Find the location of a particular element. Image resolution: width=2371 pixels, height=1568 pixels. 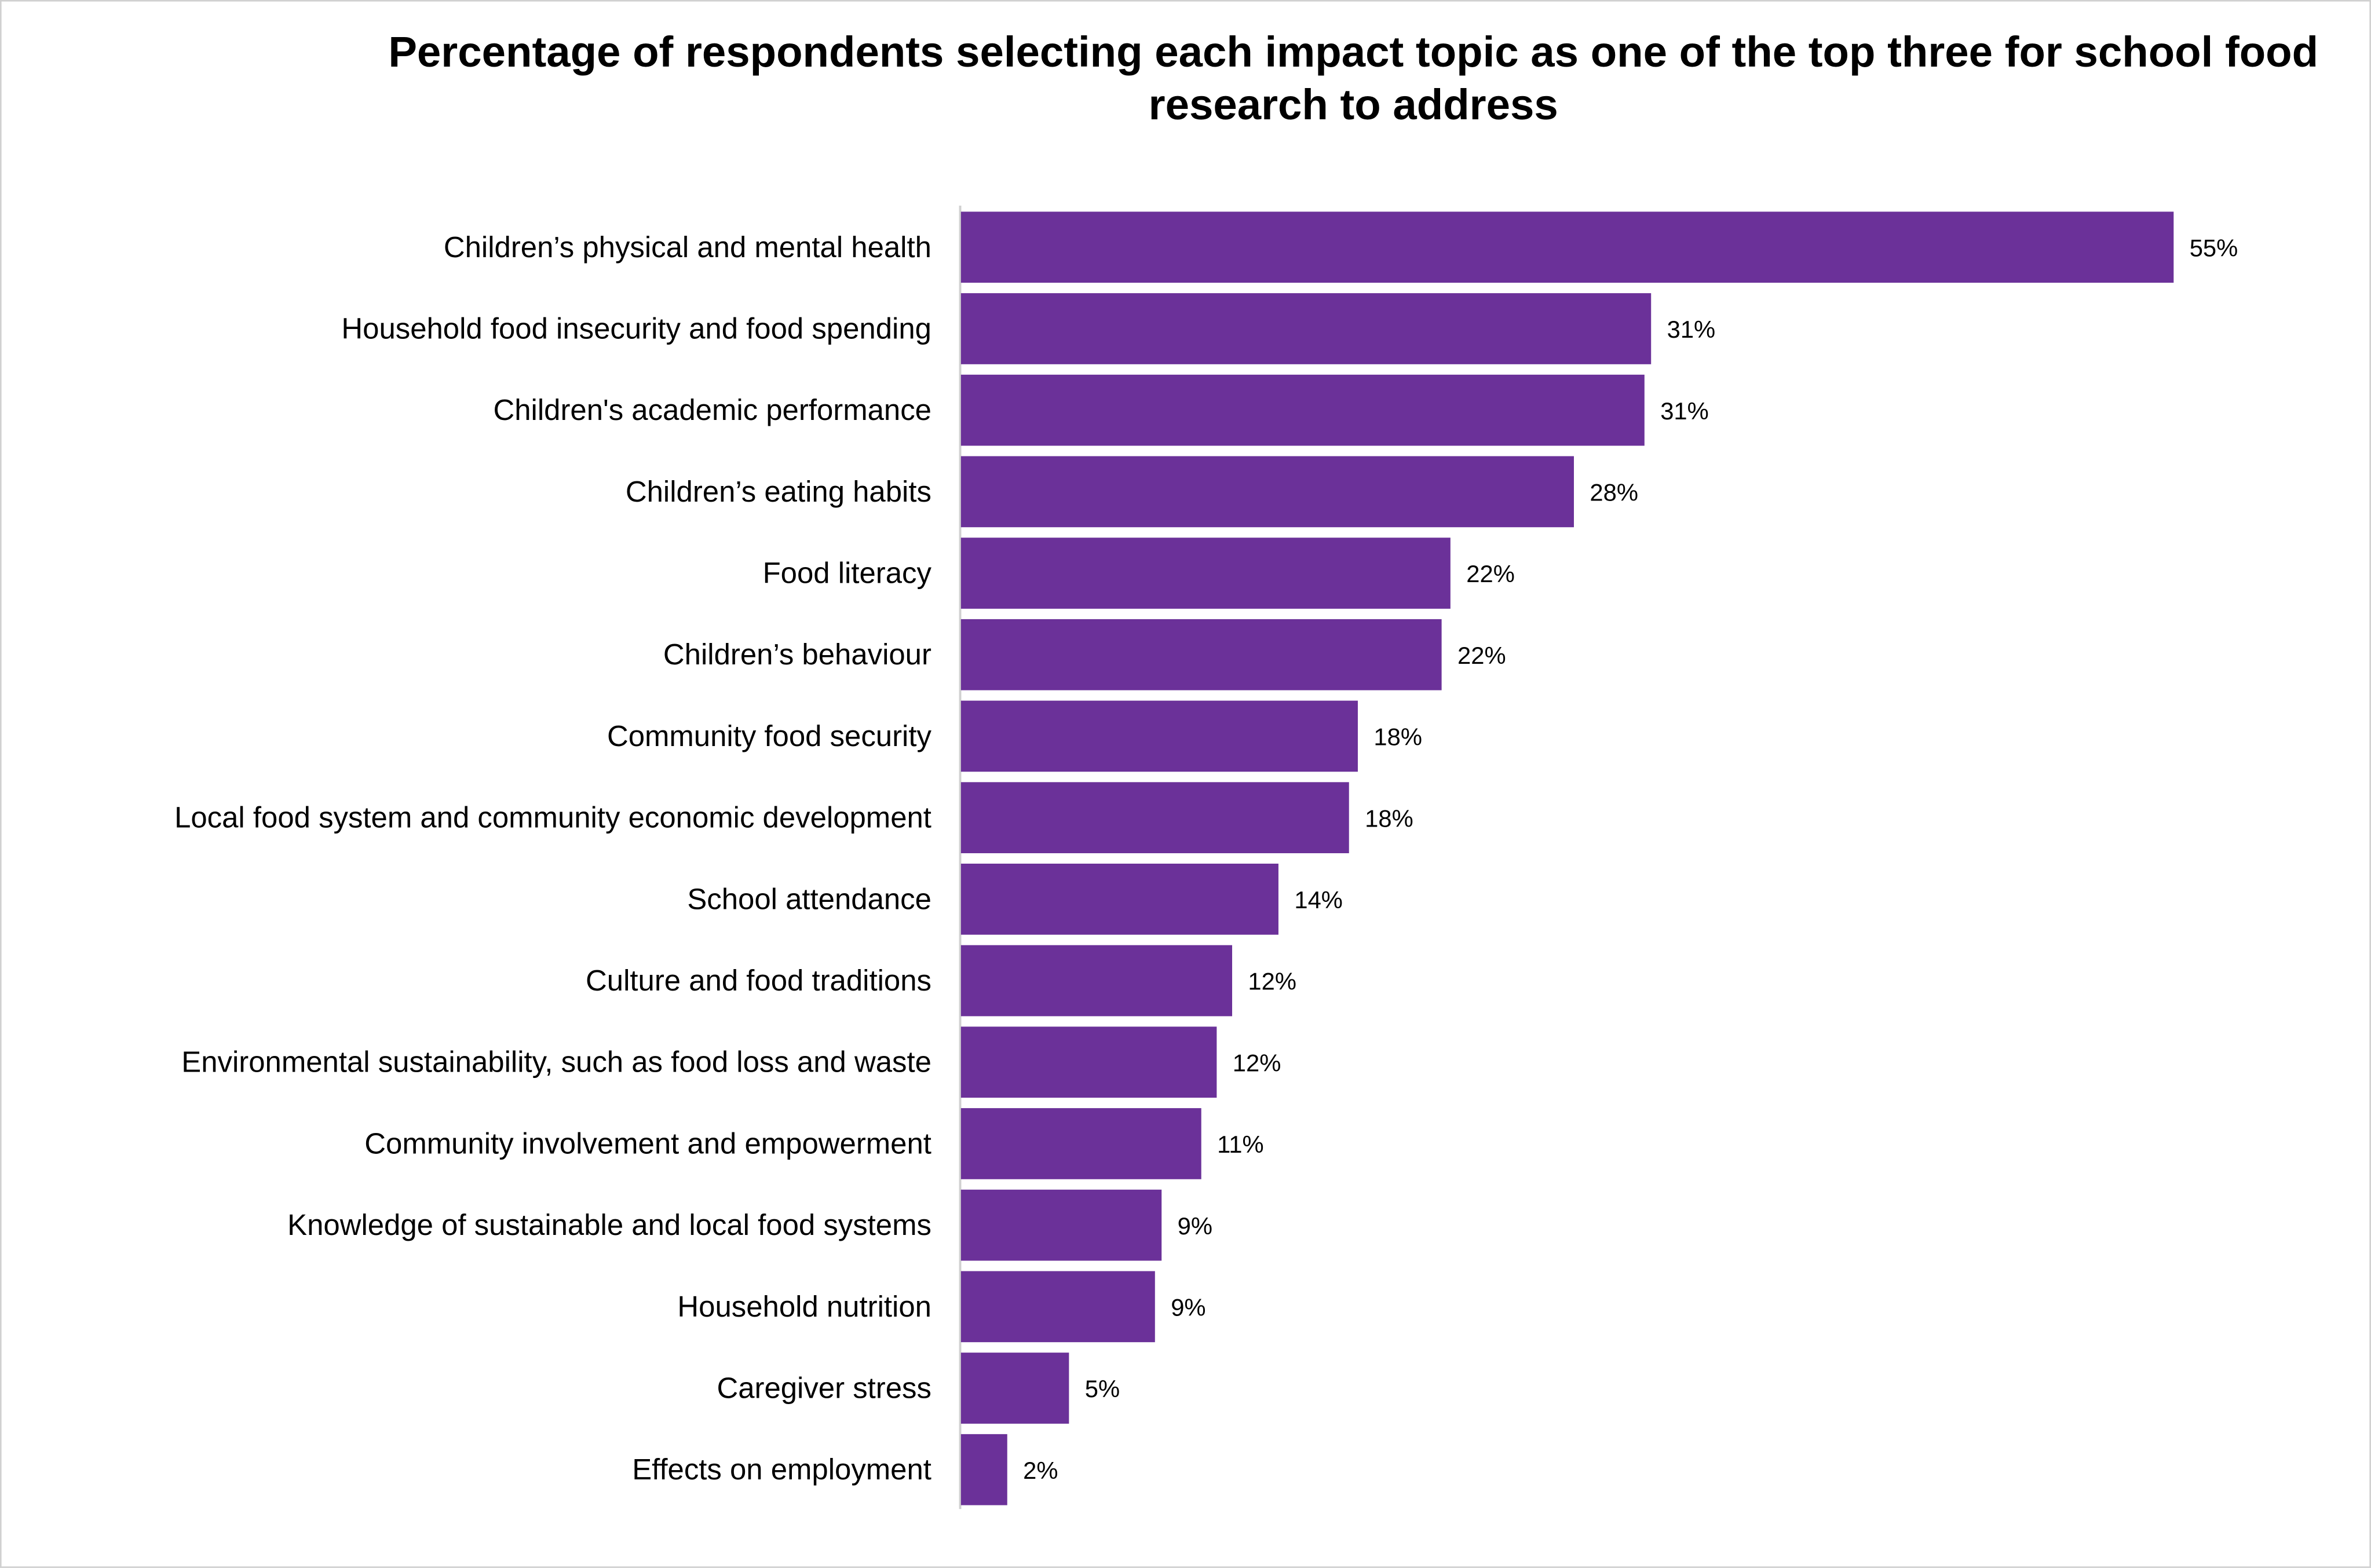

data-label: 14% is located at coordinates (1318, 900).